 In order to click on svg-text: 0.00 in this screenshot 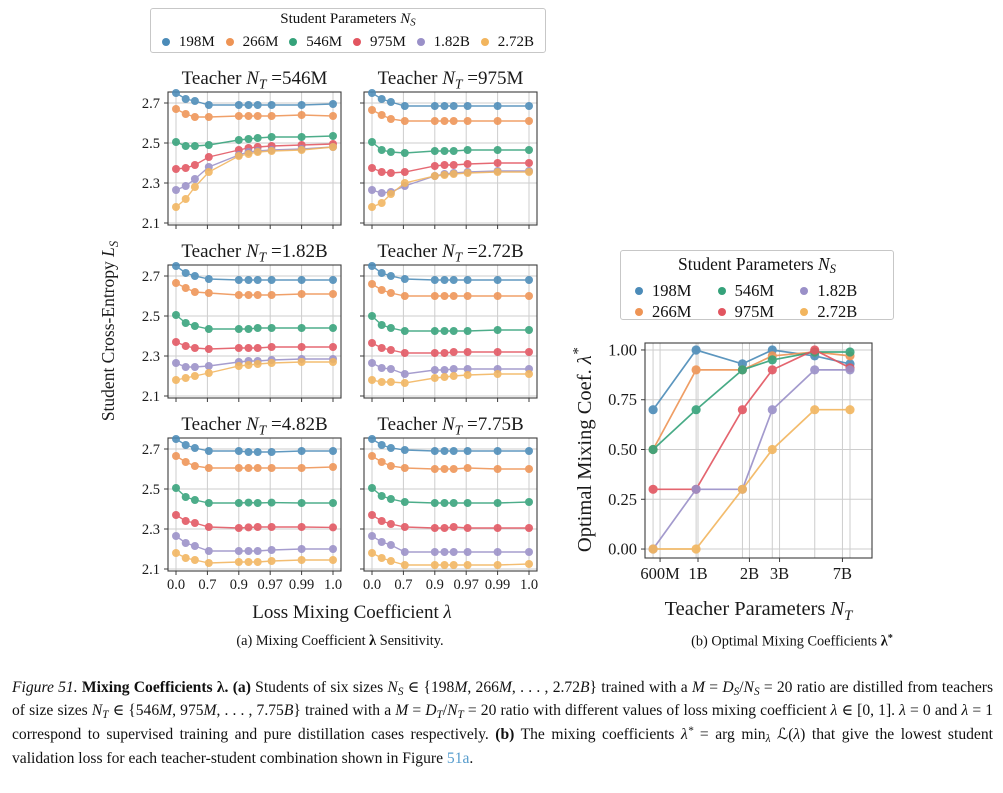, I will do `click(622, 549)`.